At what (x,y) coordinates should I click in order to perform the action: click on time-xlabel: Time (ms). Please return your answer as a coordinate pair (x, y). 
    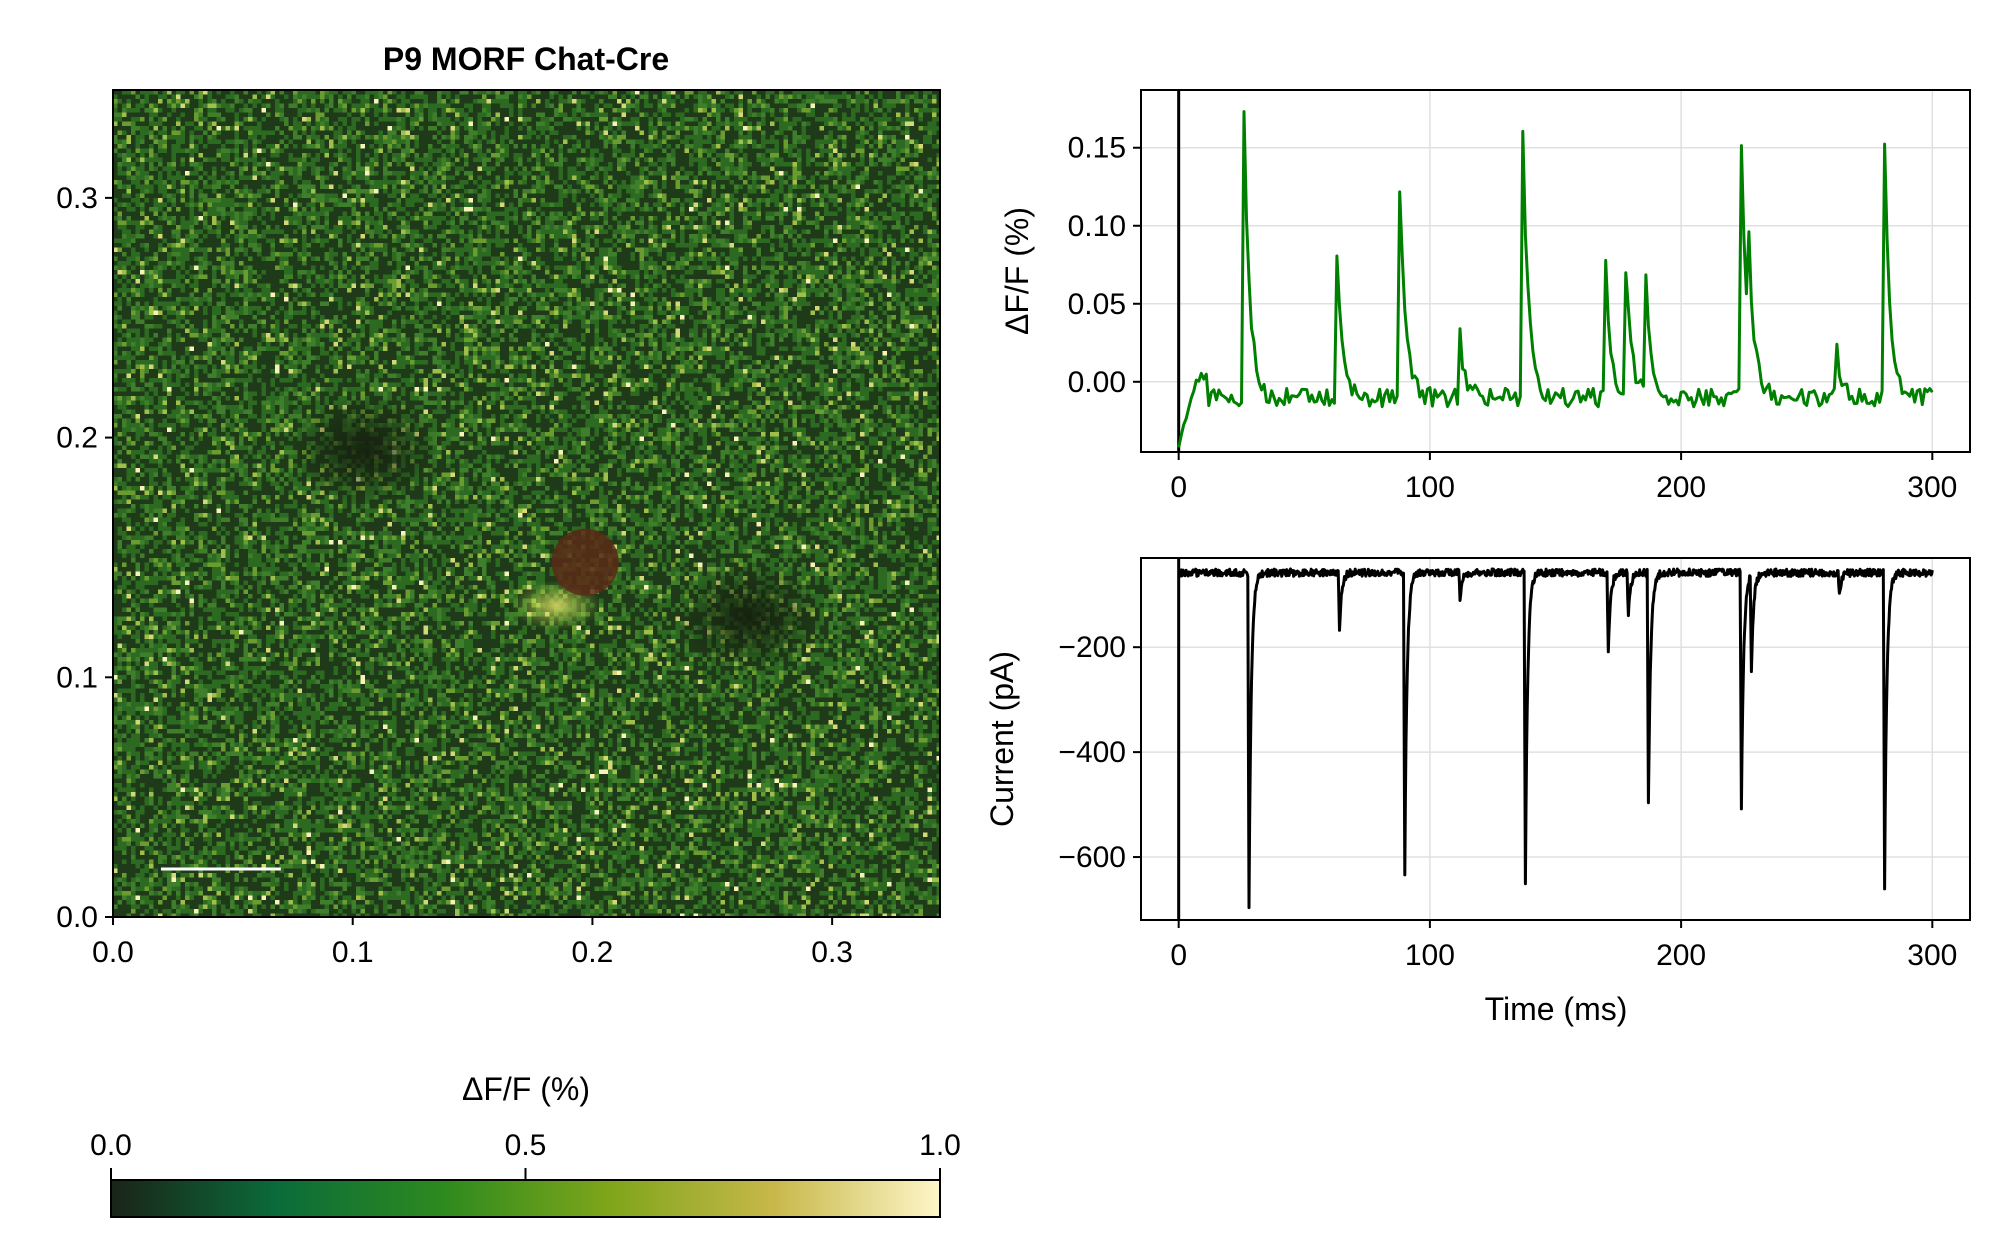
    Looking at the image, I should click on (1556, 1009).